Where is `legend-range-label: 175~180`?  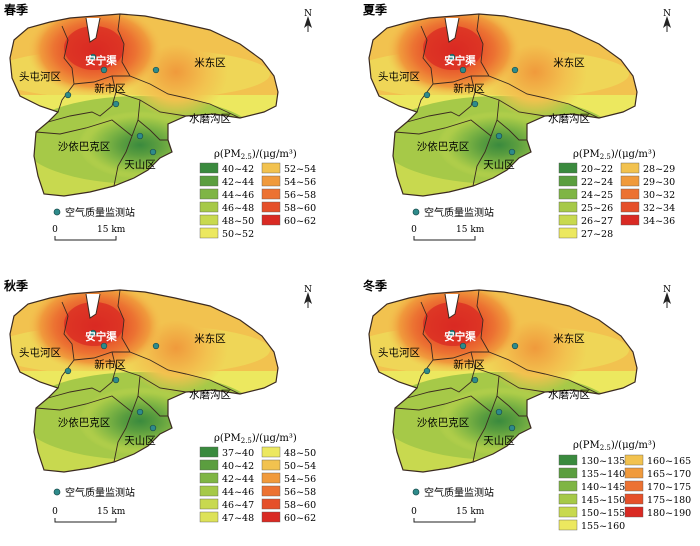
legend-range-label: 175~180 is located at coordinates (669, 500).